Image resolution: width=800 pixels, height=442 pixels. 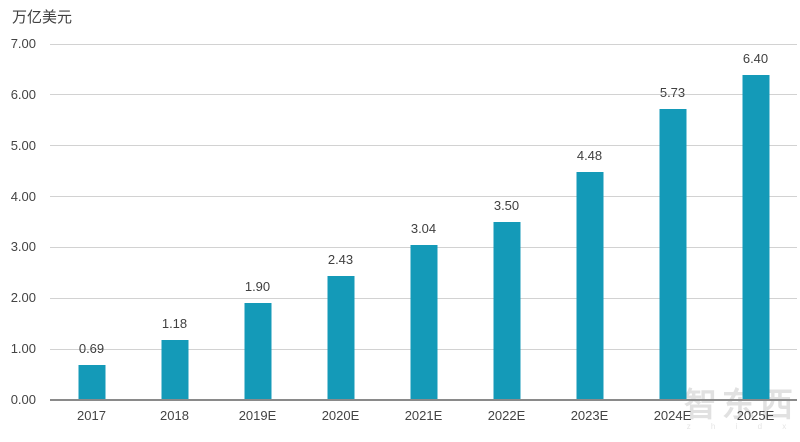 What do you see at coordinates (174, 415) in the screenshot?
I see `x-tick-label: 2018` at bounding box center [174, 415].